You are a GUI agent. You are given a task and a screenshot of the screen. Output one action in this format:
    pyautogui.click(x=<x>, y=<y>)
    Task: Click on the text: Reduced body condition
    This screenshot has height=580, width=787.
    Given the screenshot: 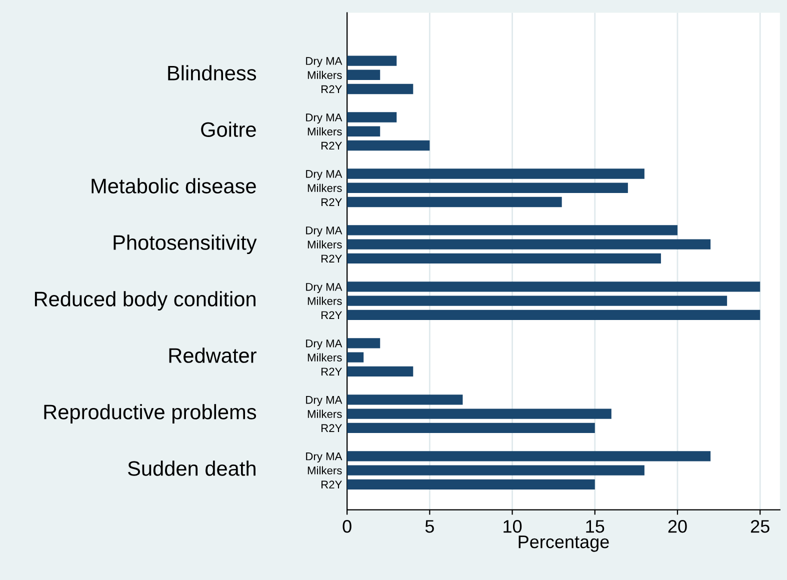 What is the action you would take?
    pyautogui.click(x=145, y=301)
    